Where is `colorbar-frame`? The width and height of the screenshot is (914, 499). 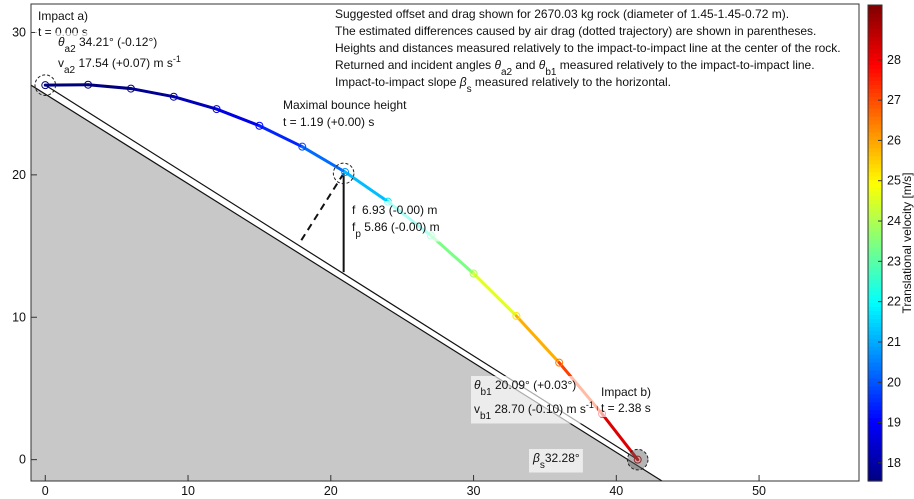
colorbar-frame is located at coordinates (875, 243).